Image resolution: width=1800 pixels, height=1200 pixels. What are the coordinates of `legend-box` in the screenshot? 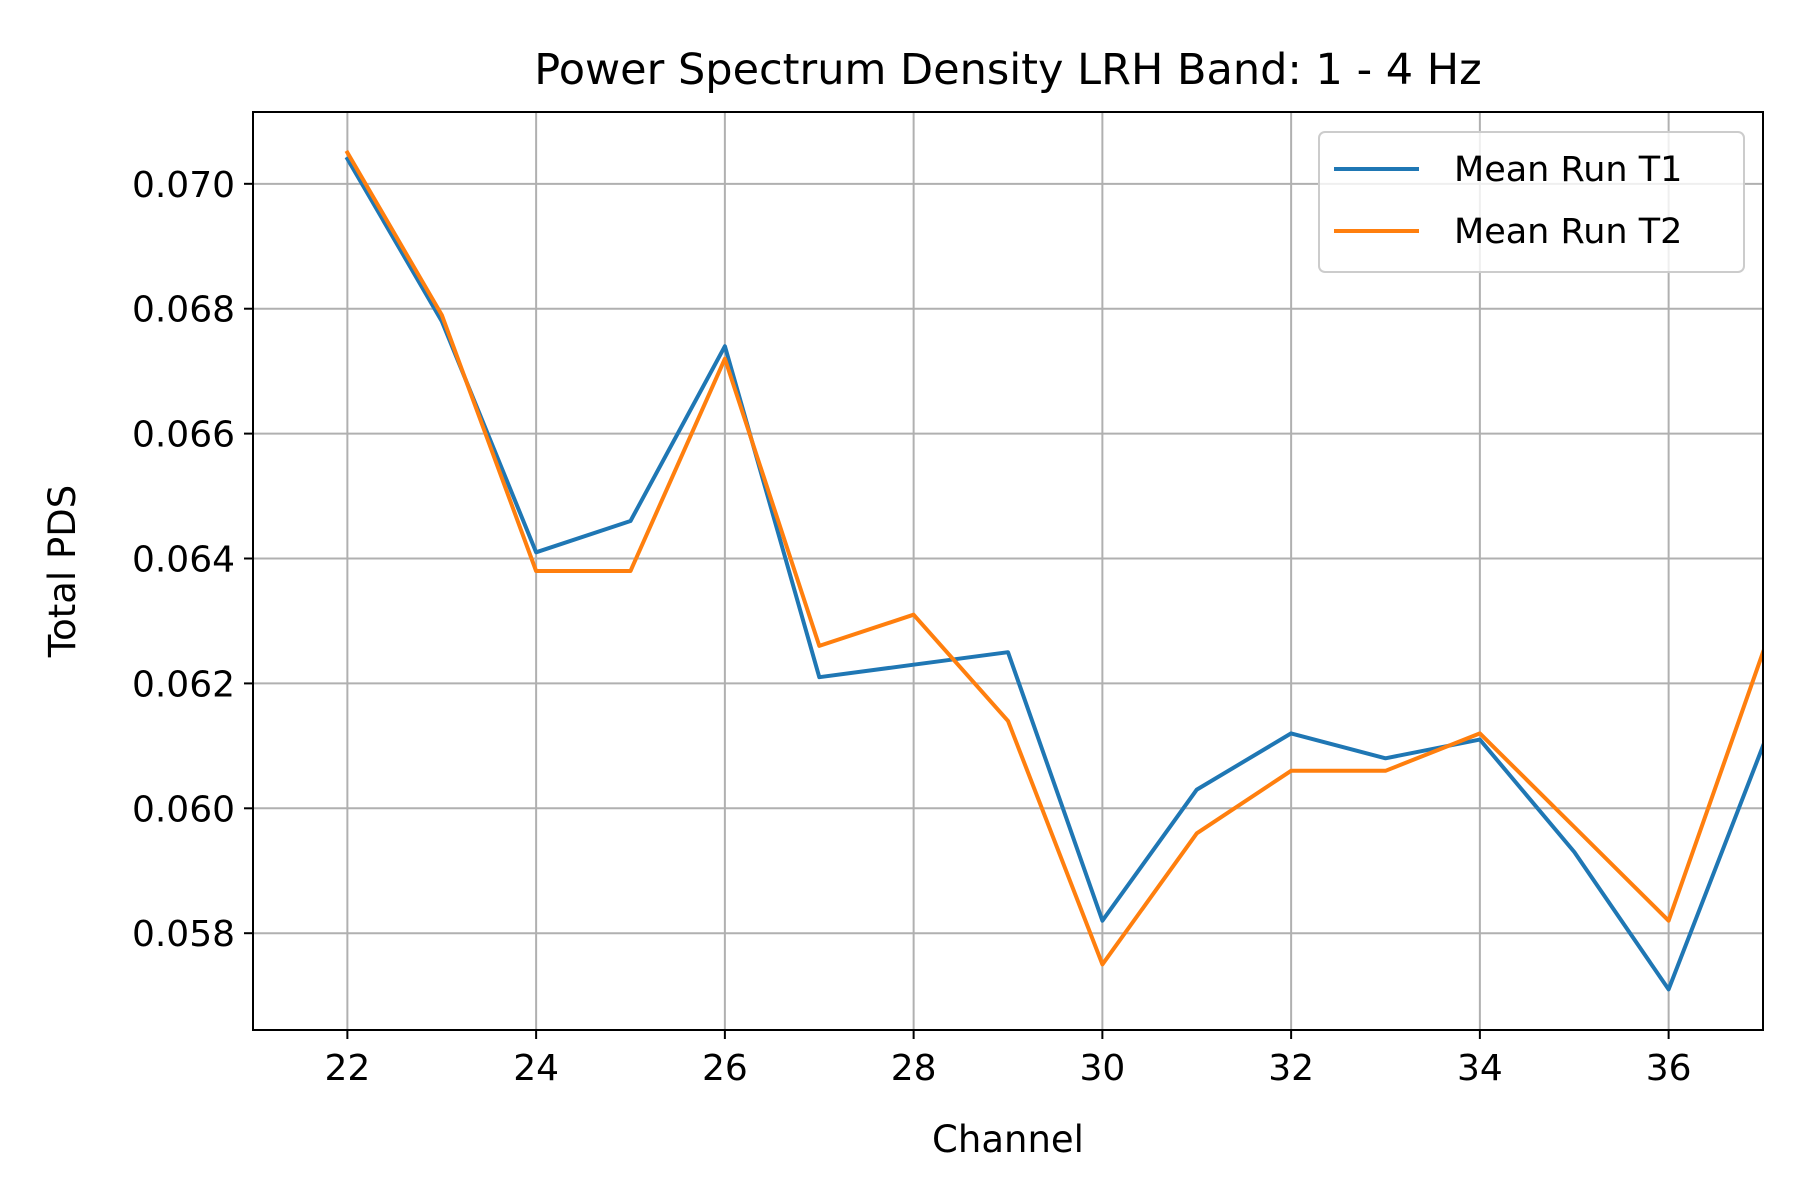 It's located at (1531, 202).